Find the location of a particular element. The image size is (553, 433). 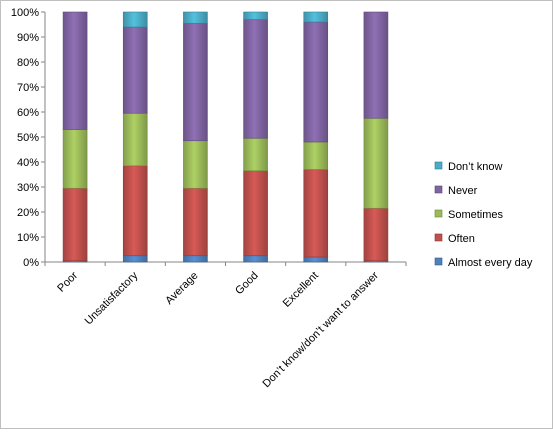

legend-label: Often is located at coordinates (461, 239).